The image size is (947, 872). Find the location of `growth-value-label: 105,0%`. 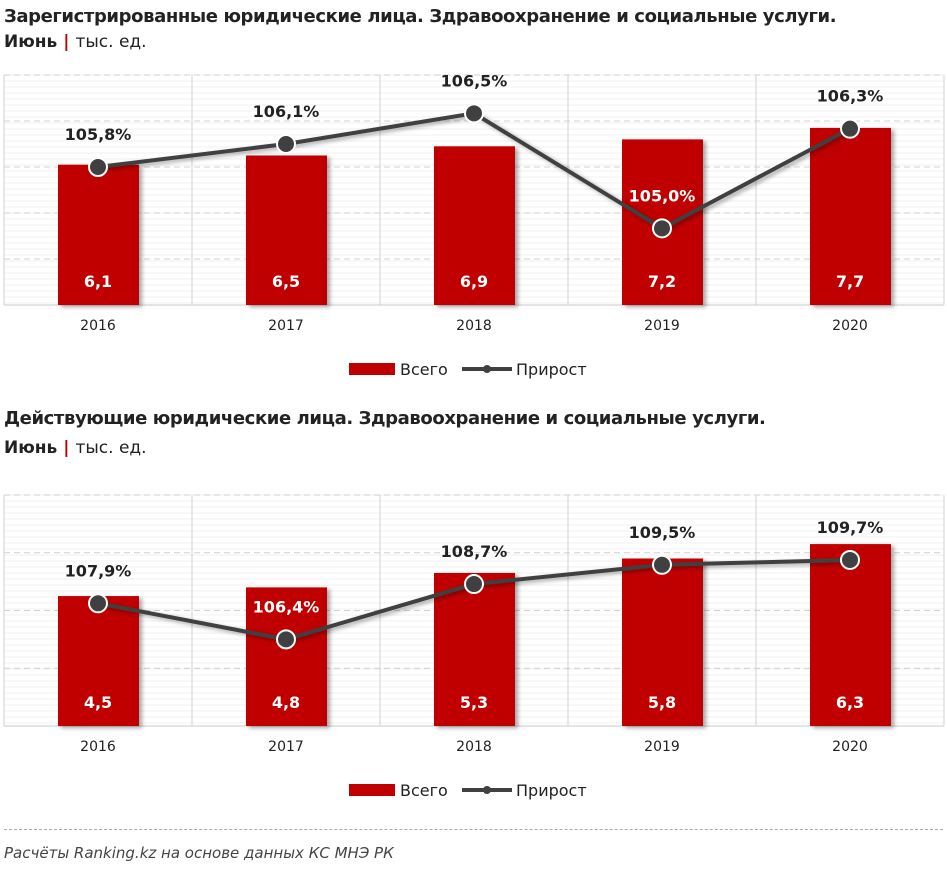

growth-value-label: 105,0% is located at coordinates (662, 195).